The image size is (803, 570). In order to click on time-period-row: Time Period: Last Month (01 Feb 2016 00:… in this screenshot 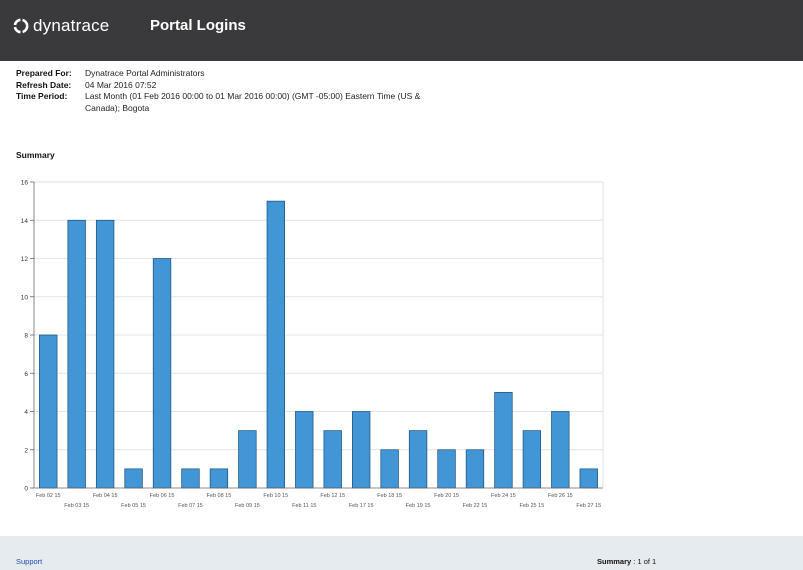, I will do `click(225, 102)`.